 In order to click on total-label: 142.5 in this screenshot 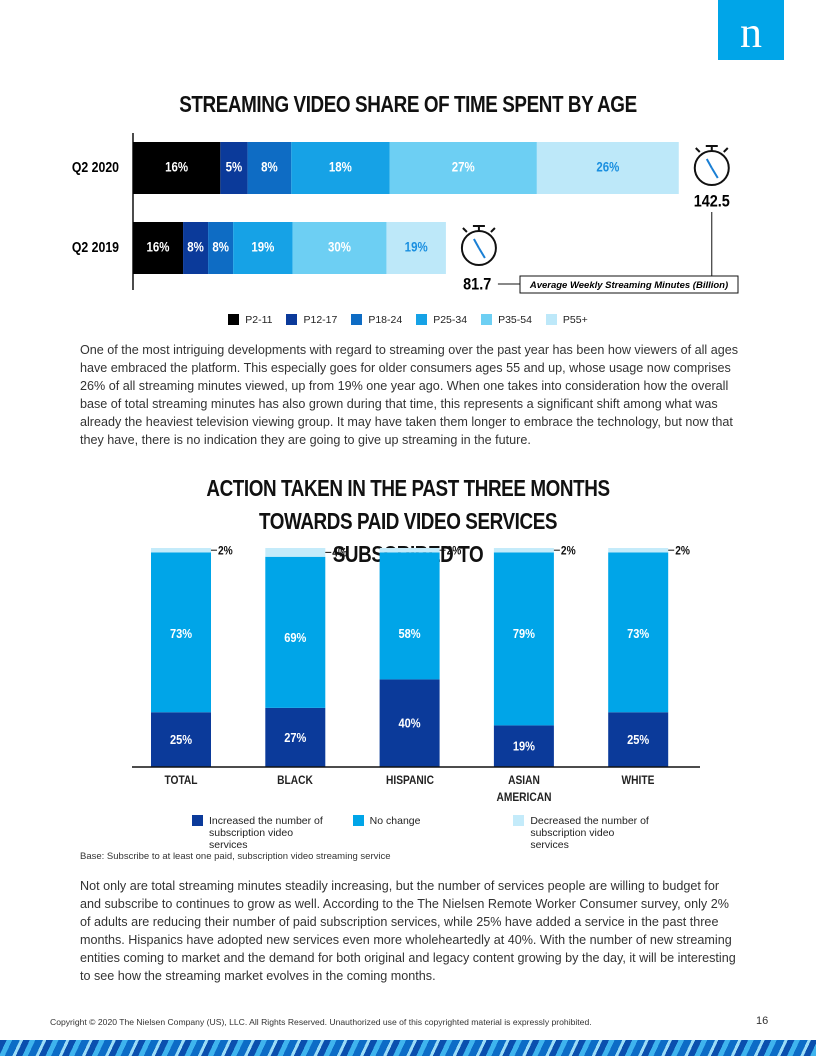, I will do `click(712, 201)`.